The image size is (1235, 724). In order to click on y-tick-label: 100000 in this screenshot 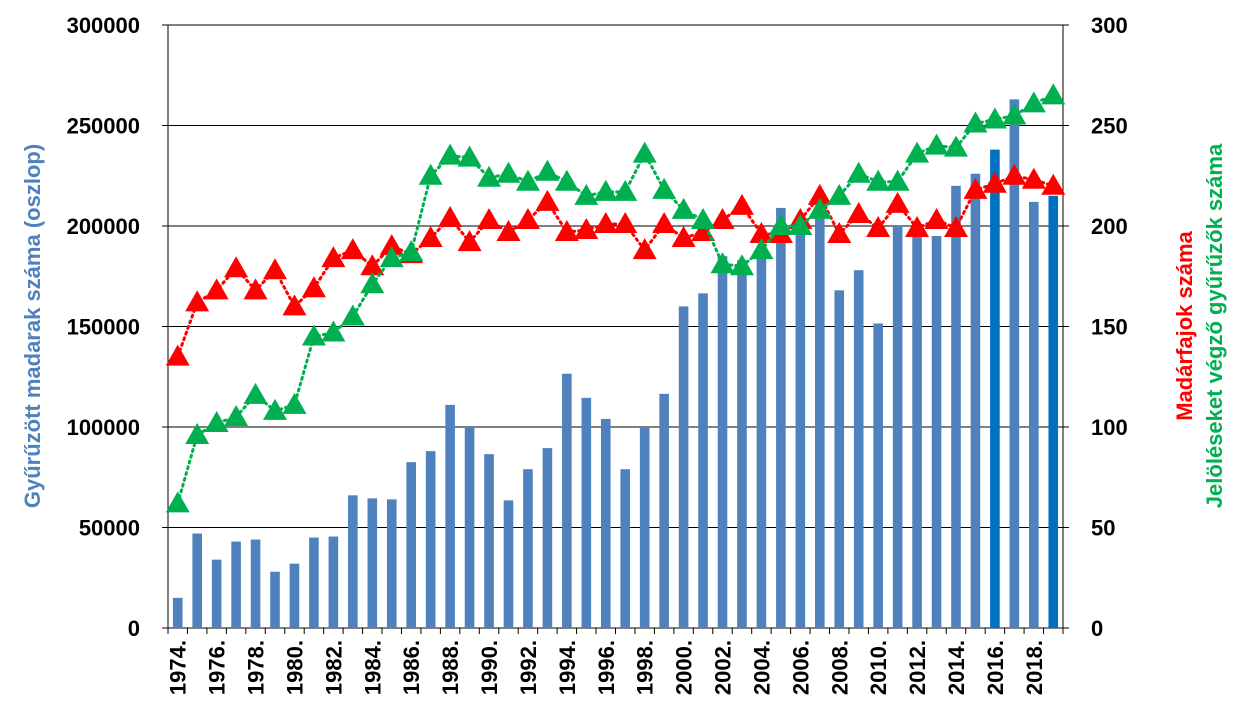, I will do `click(103, 427)`.